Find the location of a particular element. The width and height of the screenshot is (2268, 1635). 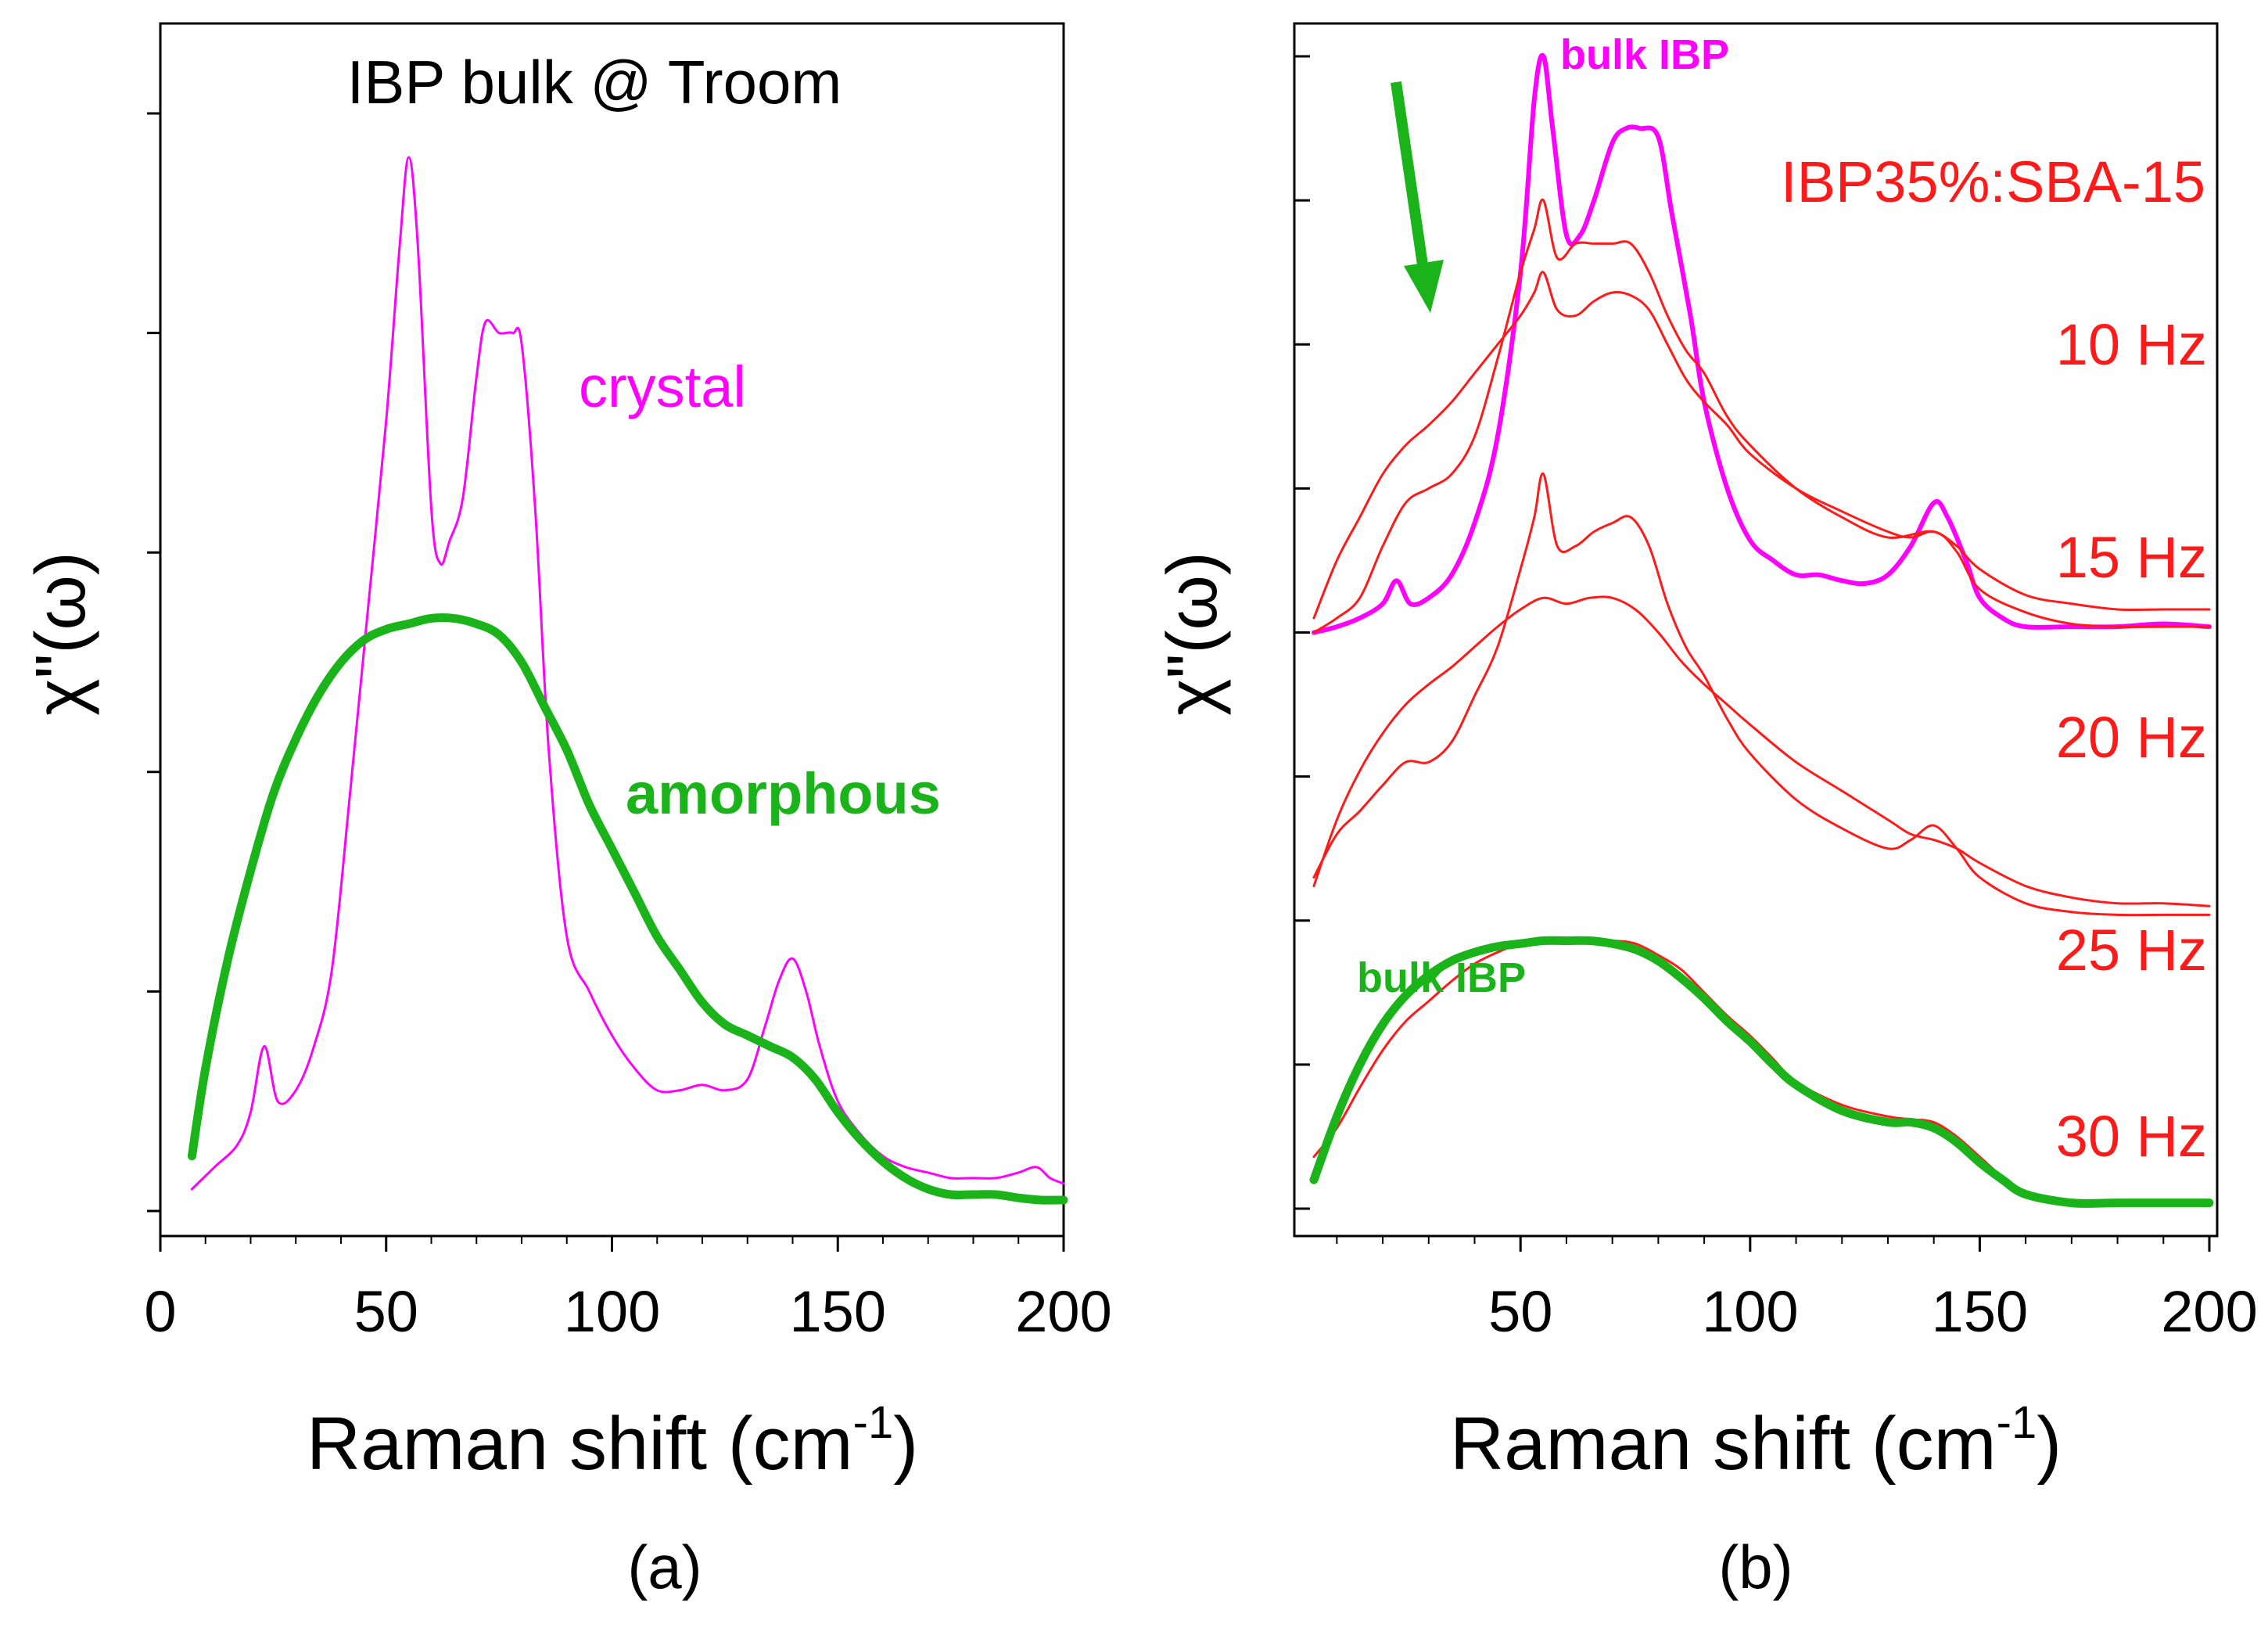

curve-label-20hz: 20 Hz is located at coordinates (2131, 738).